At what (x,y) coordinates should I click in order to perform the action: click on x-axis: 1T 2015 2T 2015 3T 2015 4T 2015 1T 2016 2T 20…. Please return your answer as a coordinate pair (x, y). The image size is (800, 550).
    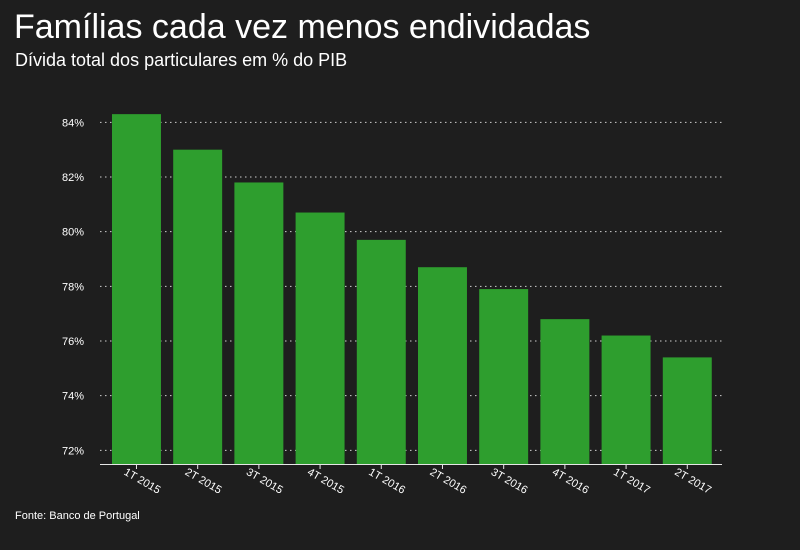
    Looking at the image, I should click on (411, 480).